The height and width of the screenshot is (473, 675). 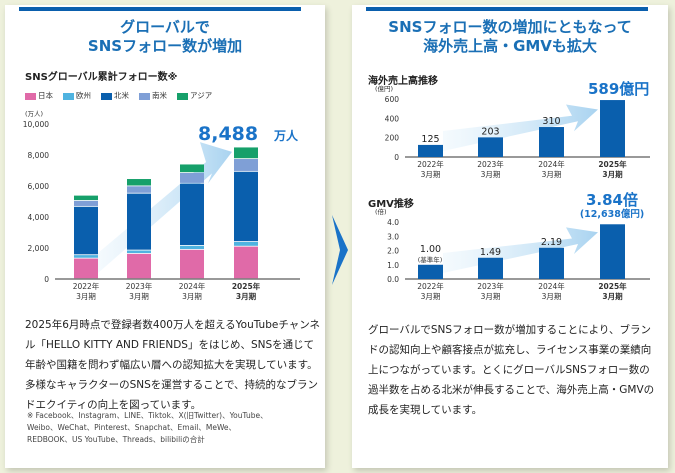 What do you see at coordinates (160, 9) in the screenshot?
I see `left-card-topbar` at bounding box center [160, 9].